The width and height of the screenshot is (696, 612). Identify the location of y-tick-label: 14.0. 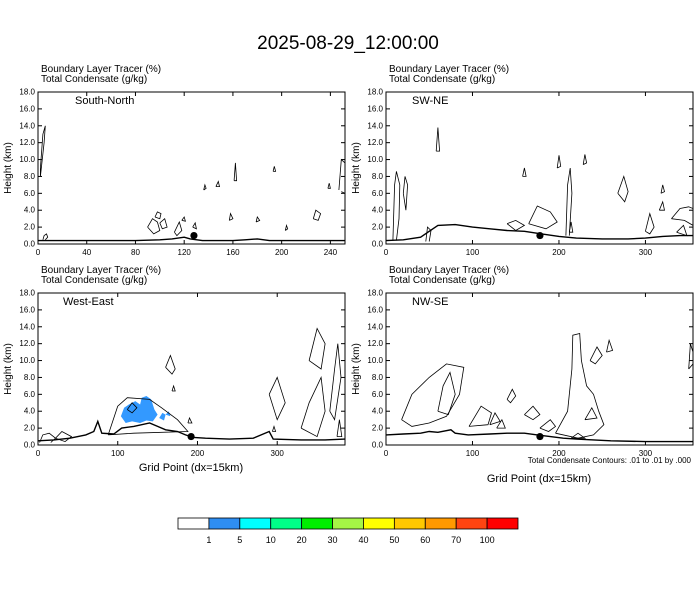
(27, 125).